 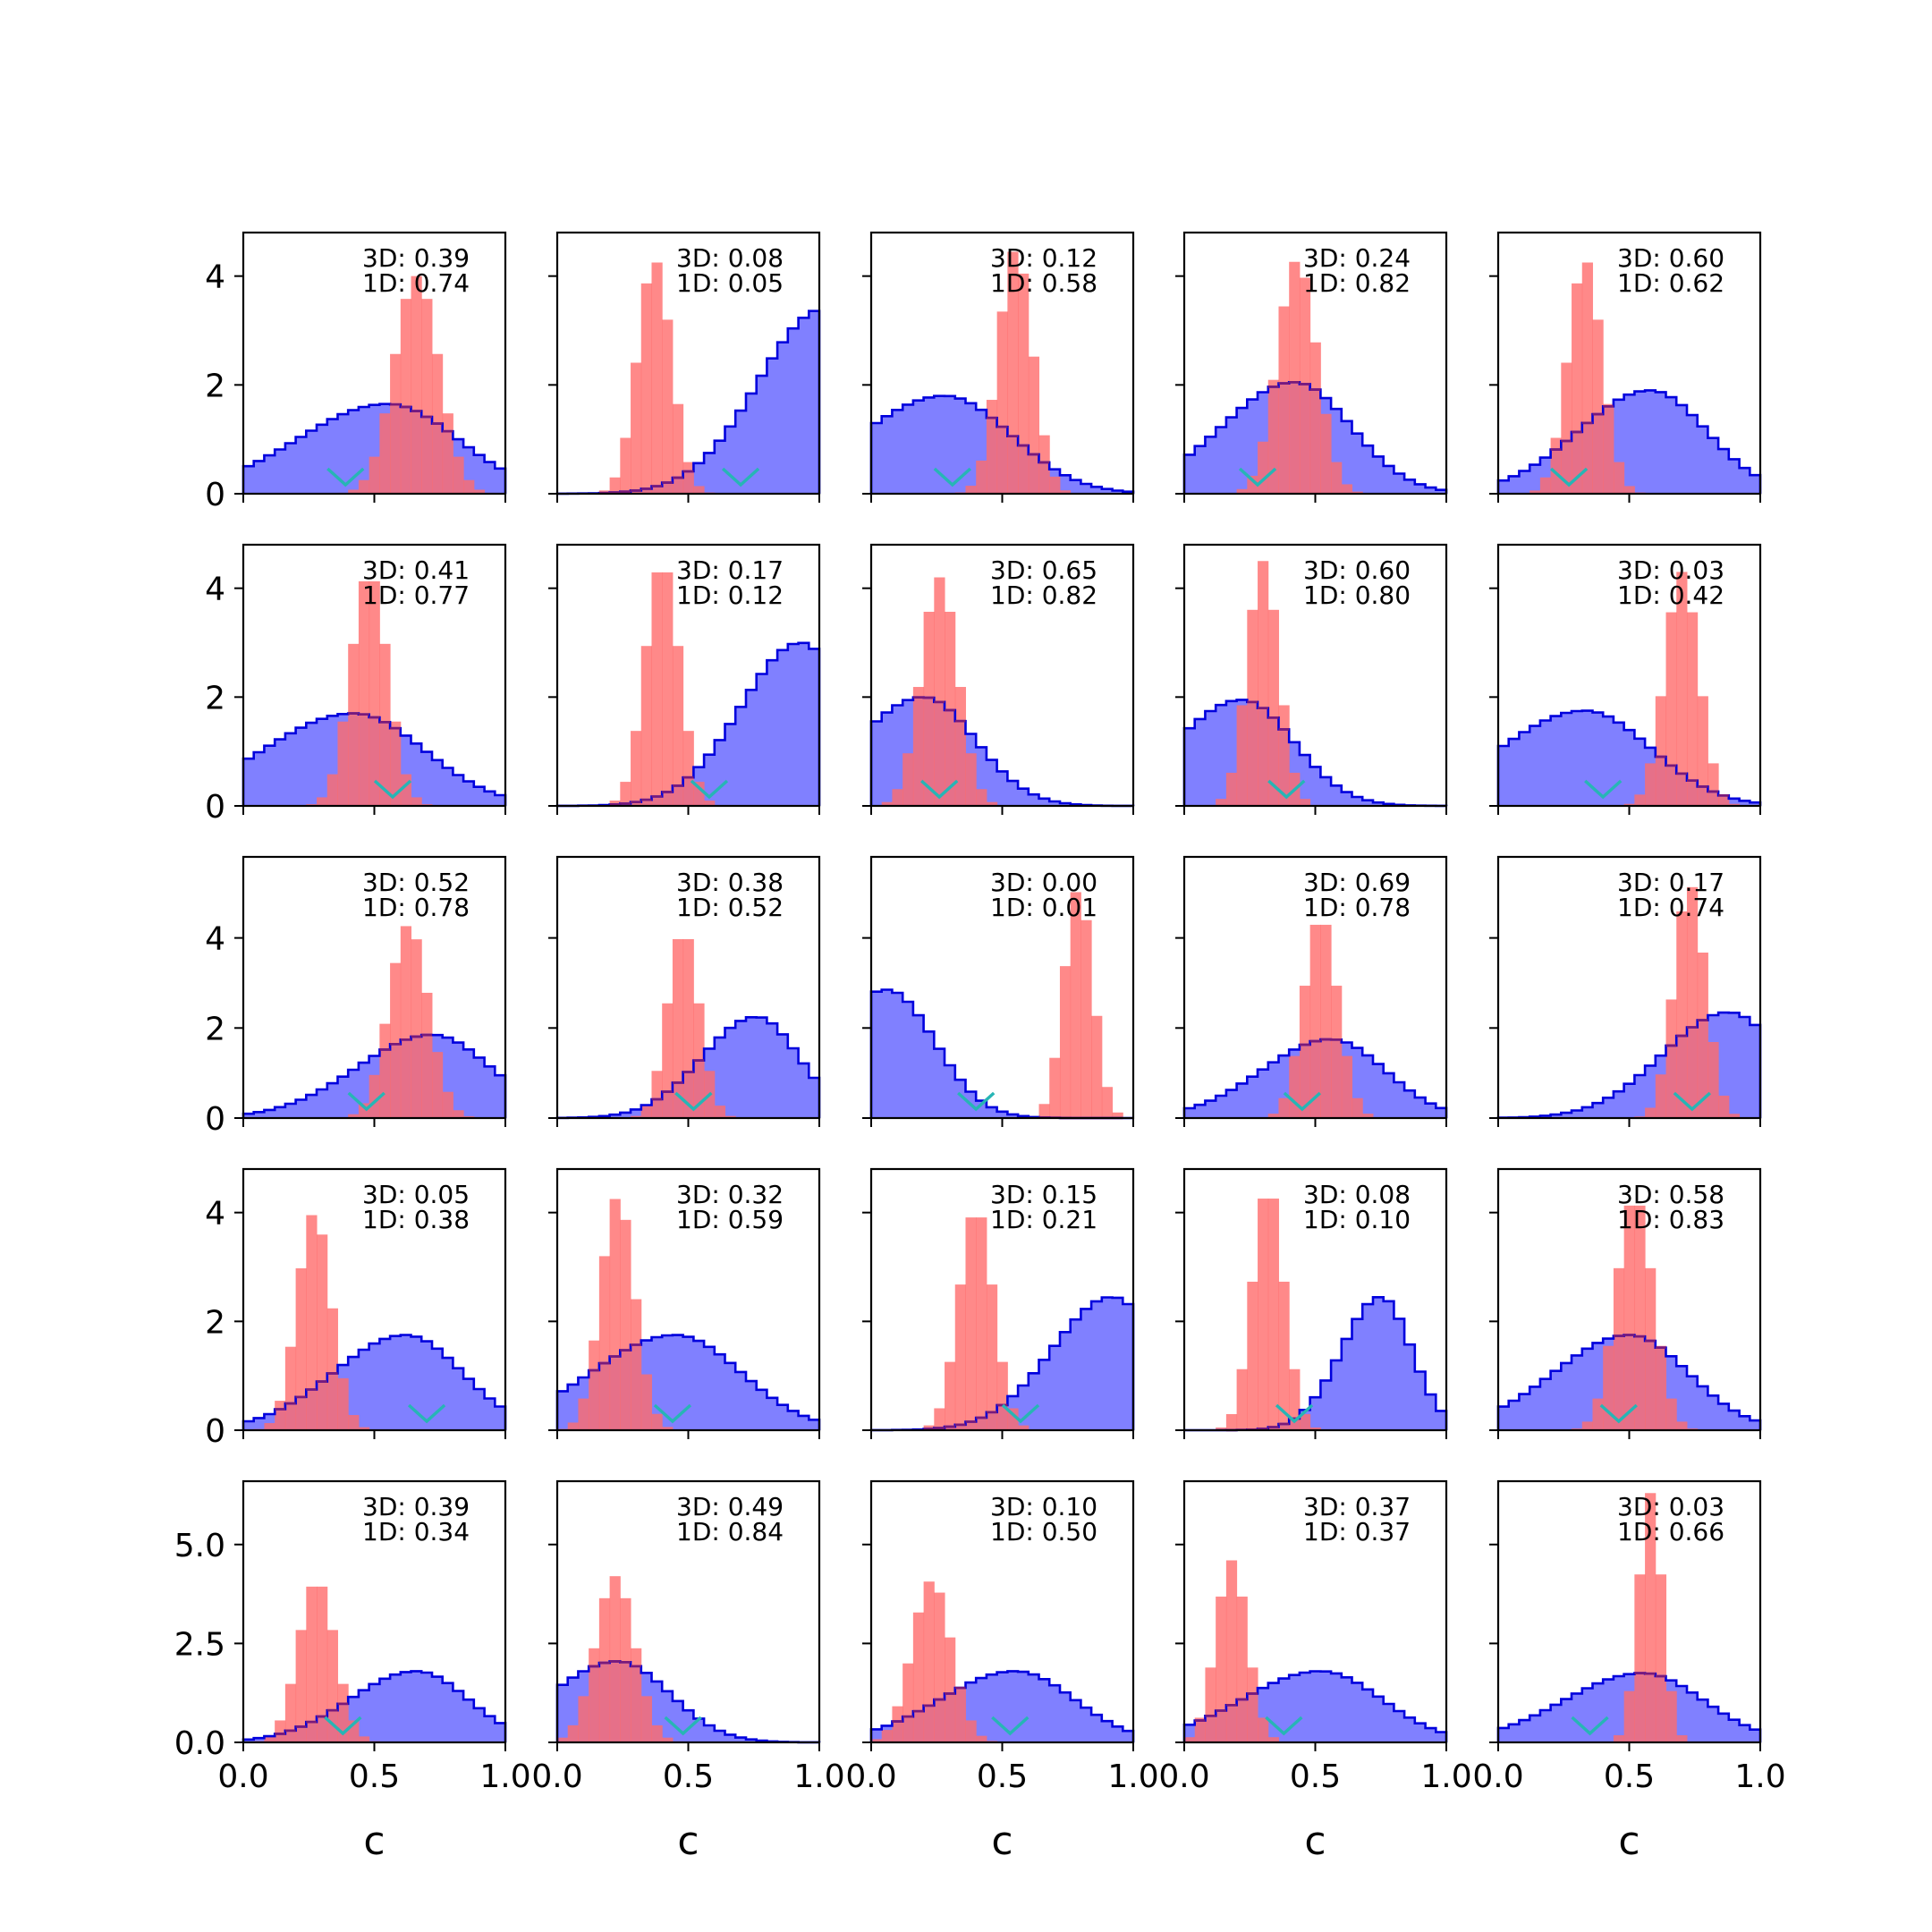 I want to click on x-tick-label: 0.0, so click(x=242, y=1776).